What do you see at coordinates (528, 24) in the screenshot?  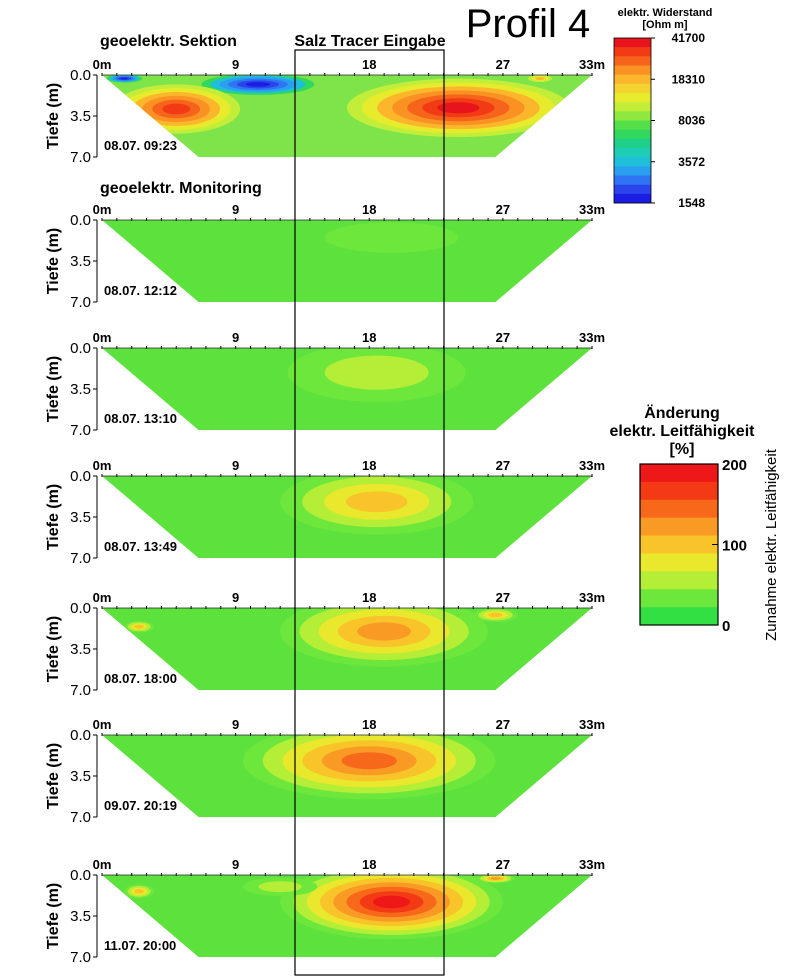 I see `figure-title: Profil 4` at bounding box center [528, 24].